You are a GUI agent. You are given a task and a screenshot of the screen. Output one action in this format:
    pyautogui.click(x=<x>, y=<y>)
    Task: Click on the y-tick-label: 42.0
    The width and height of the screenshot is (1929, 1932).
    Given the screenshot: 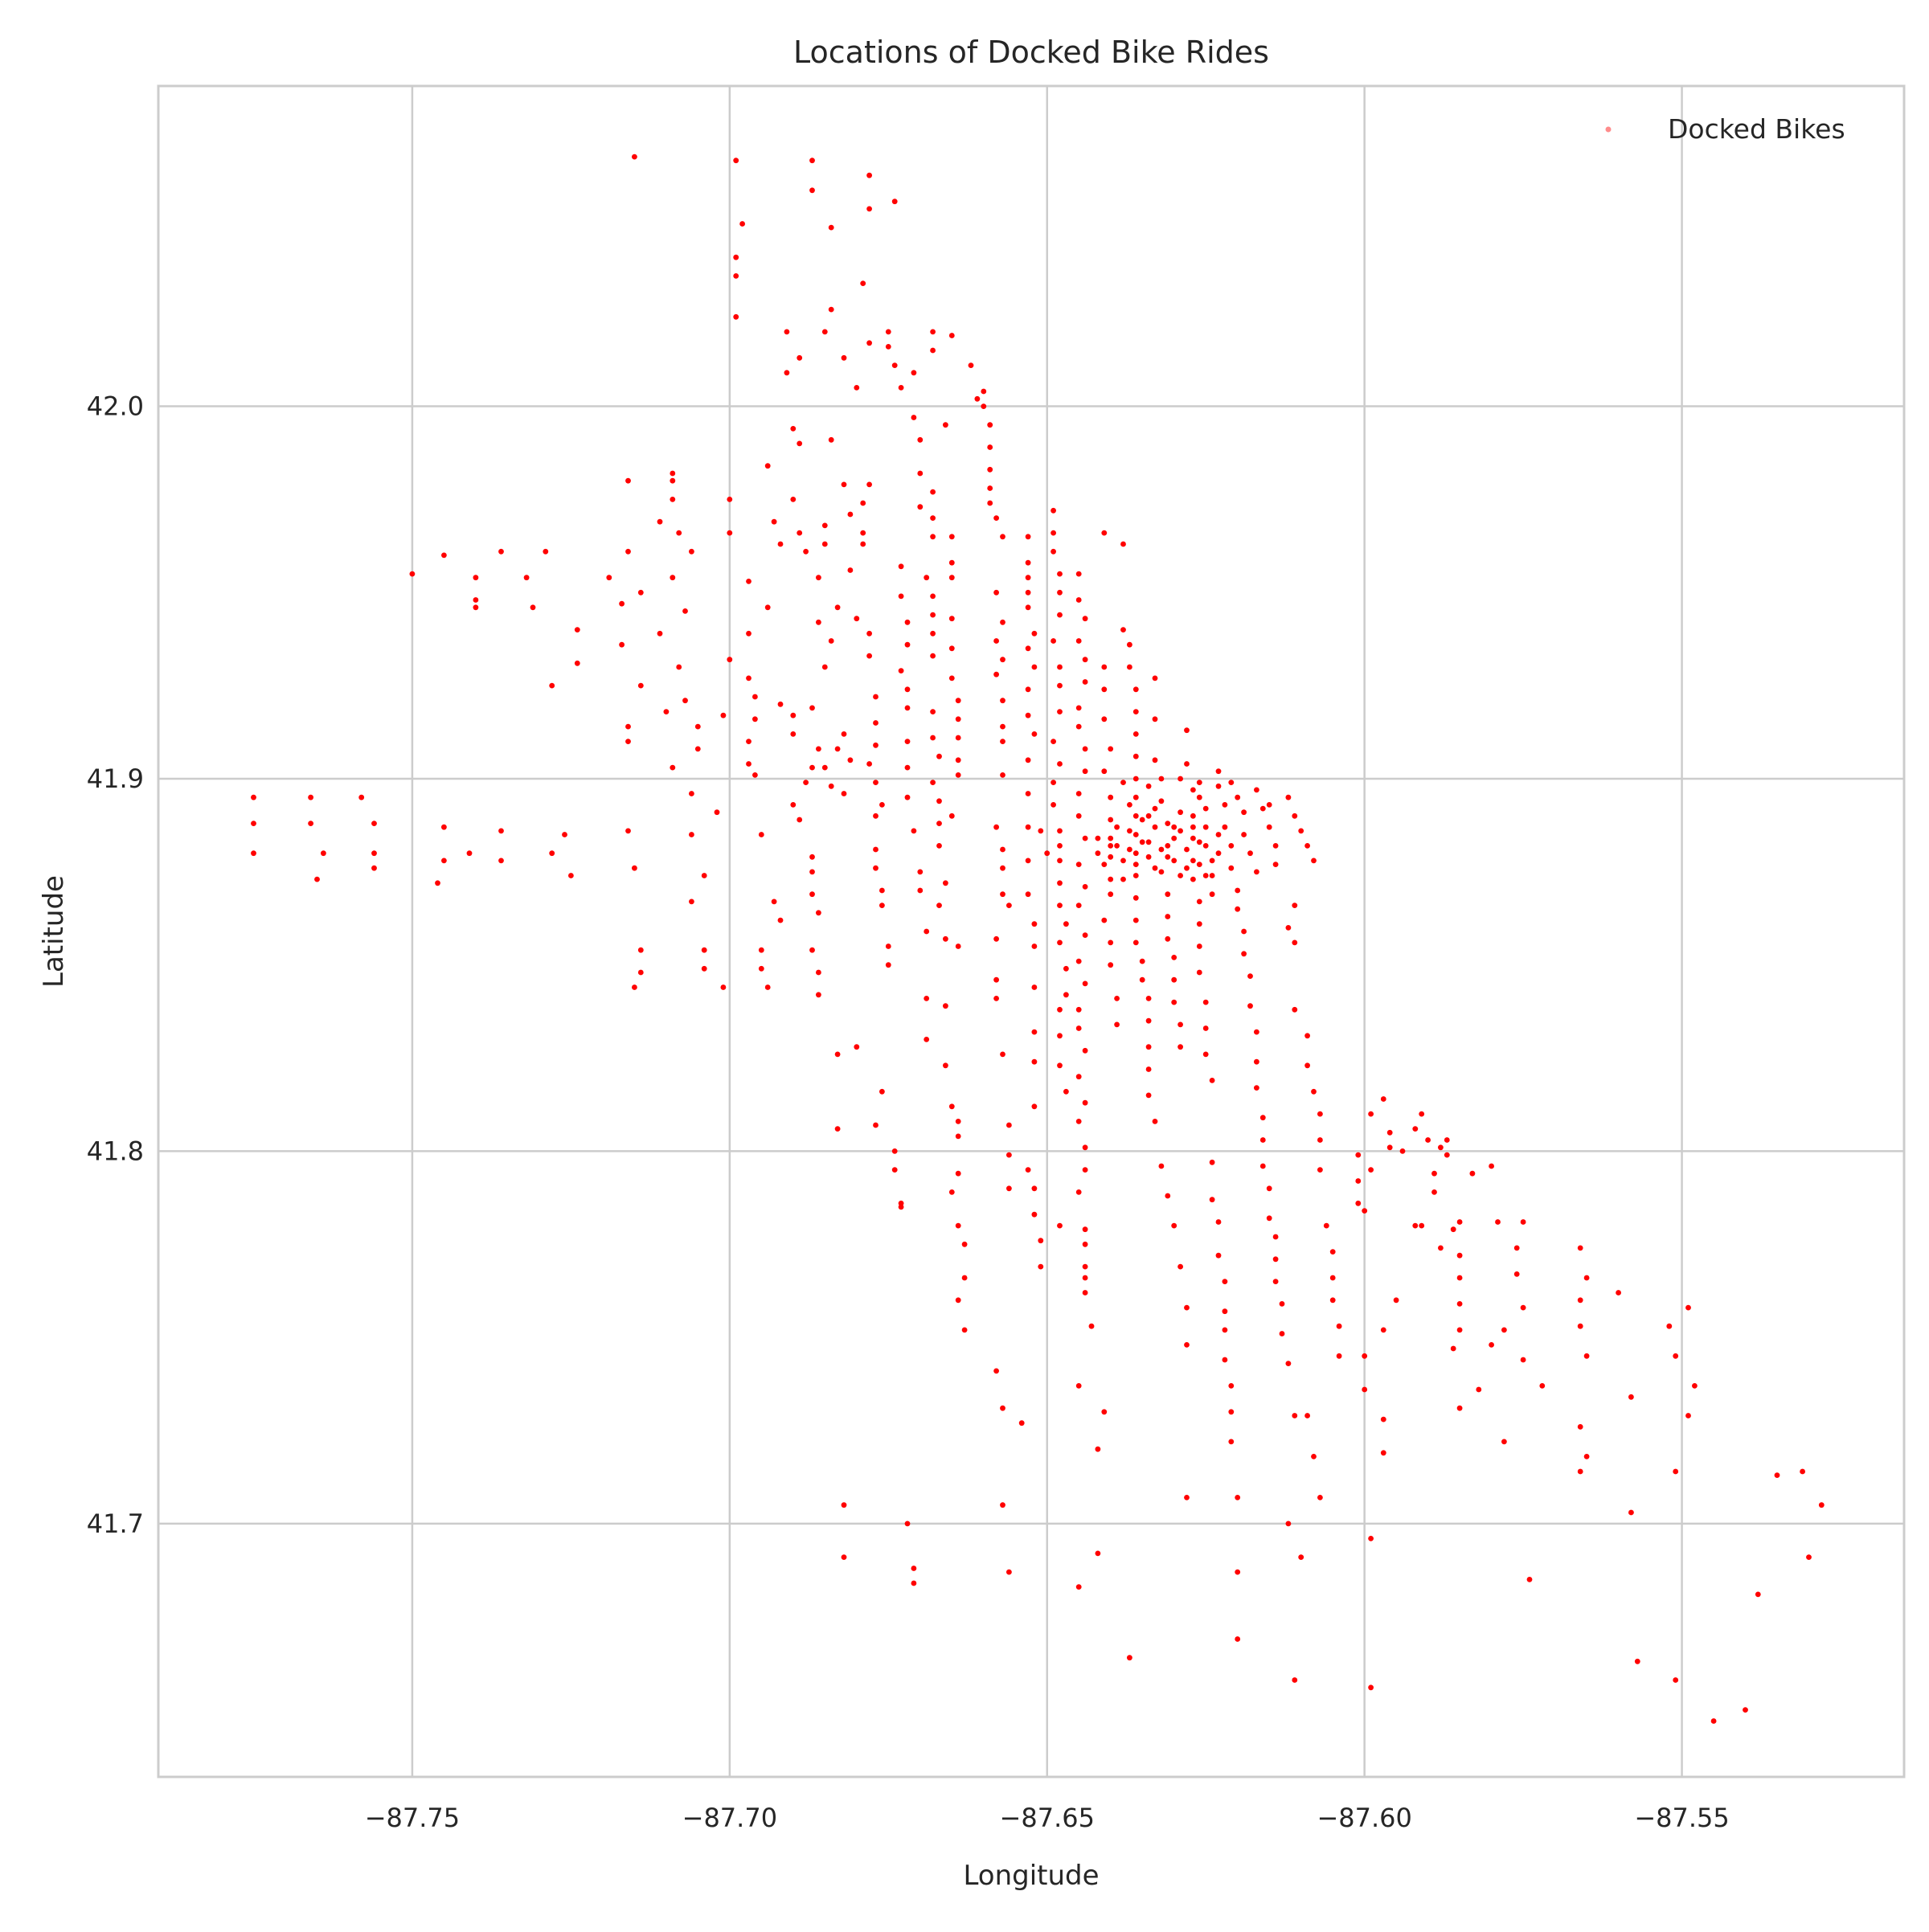 What is the action you would take?
    pyautogui.click(x=115, y=406)
    